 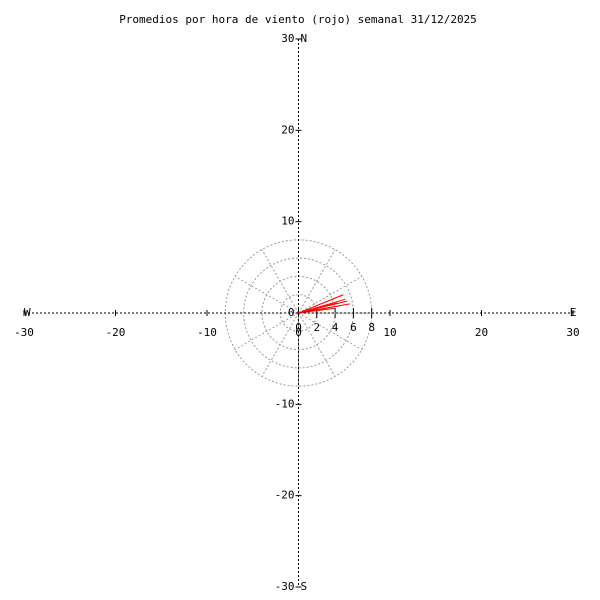 What do you see at coordinates (481, 332) in the screenshot?
I see `x-tick-label: 20` at bounding box center [481, 332].